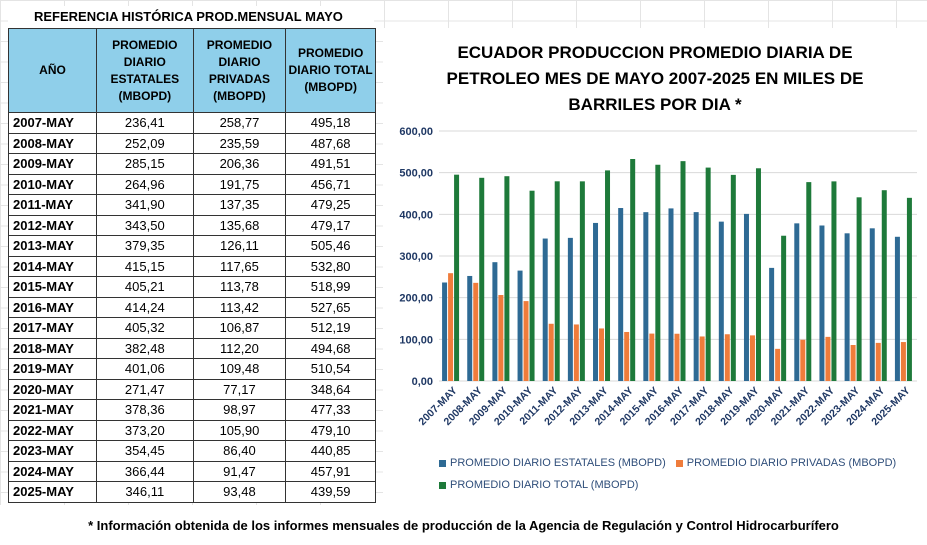 The height and width of the screenshot is (545, 927). I want to click on estatales-cell: 378,36, so click(145, 410).